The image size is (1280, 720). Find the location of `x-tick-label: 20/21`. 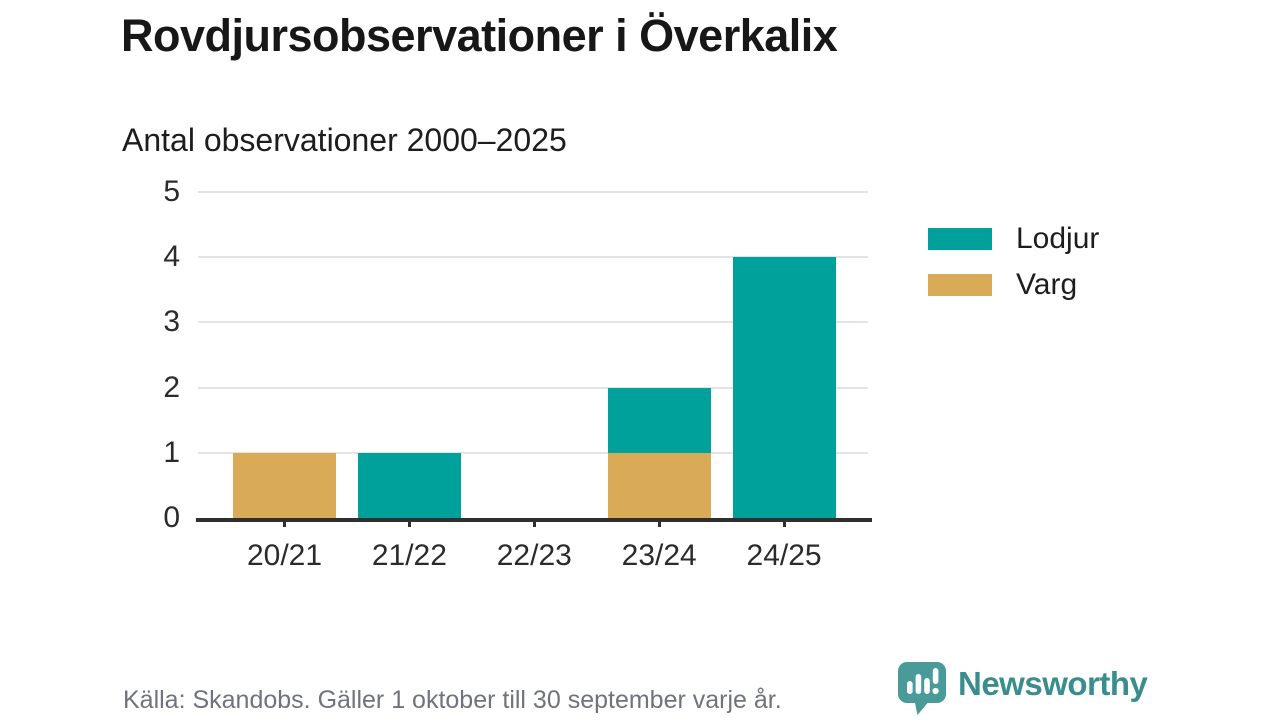

x-tick-label: 20/21 is located at coordinates (284, 555).